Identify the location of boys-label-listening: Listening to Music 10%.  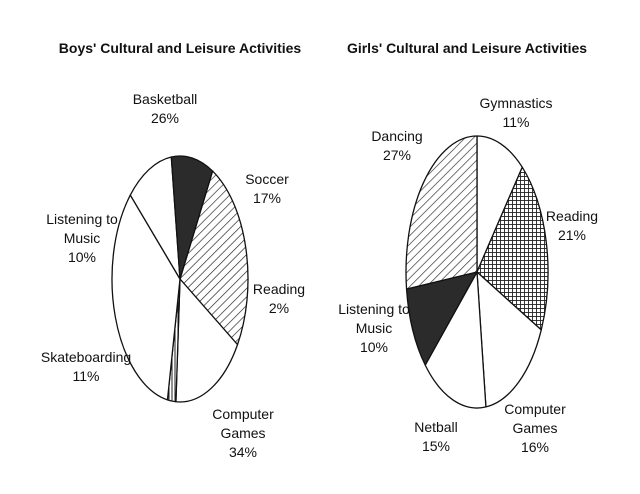
(82, 238).